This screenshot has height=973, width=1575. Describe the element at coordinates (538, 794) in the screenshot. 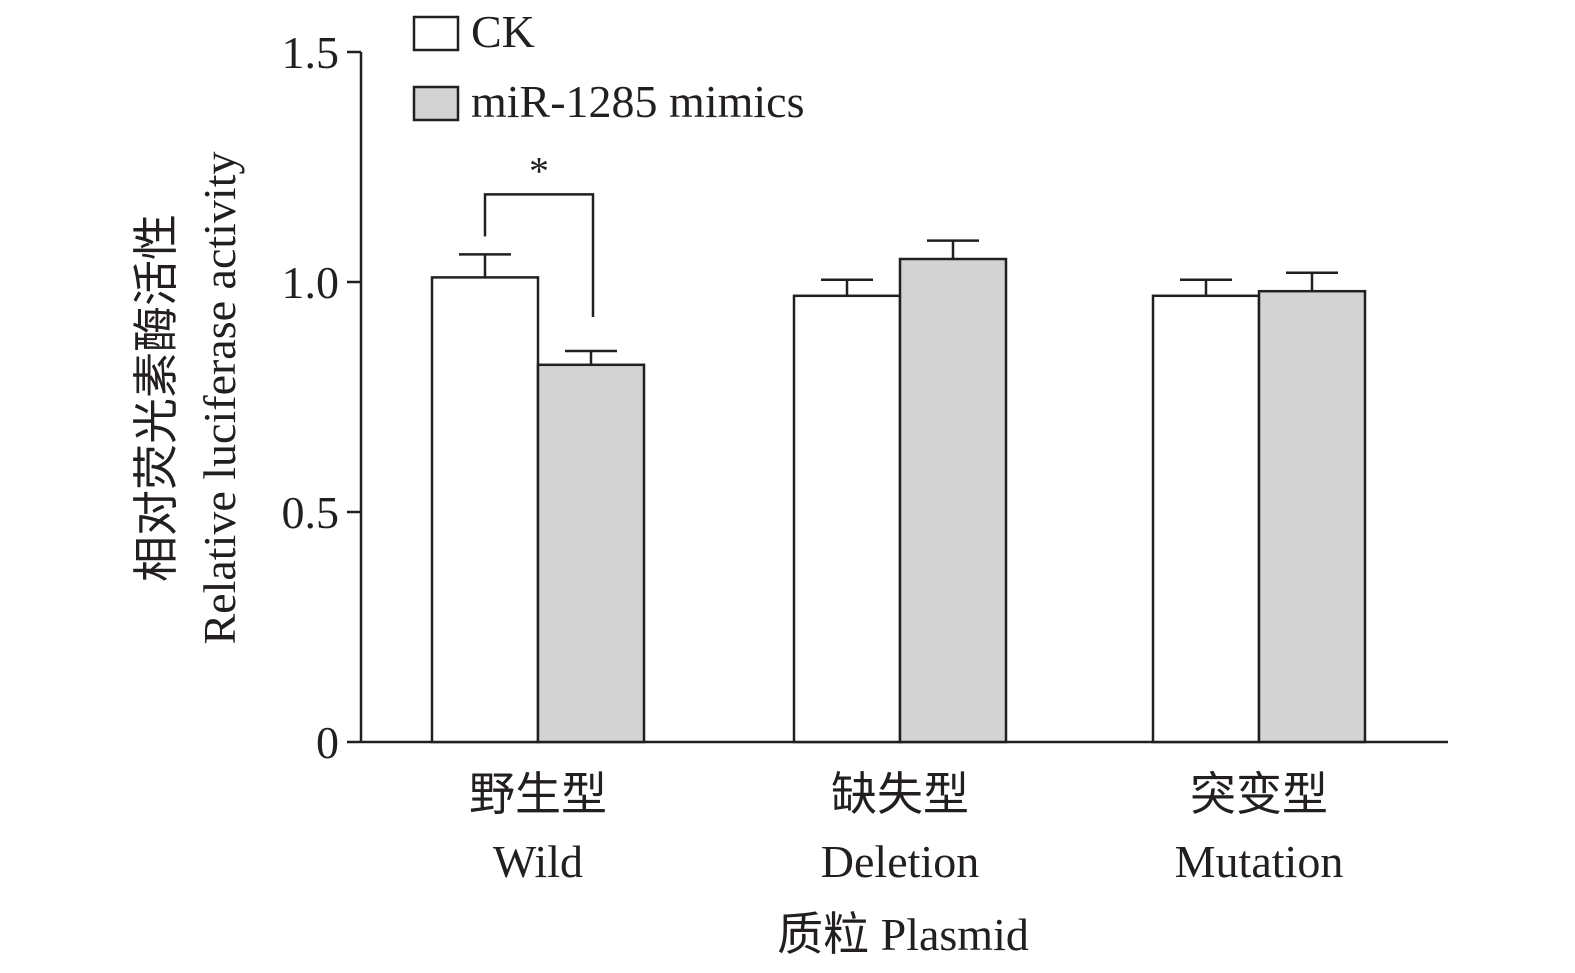

I see `x-tick-label-cn: 野生型` at that location.